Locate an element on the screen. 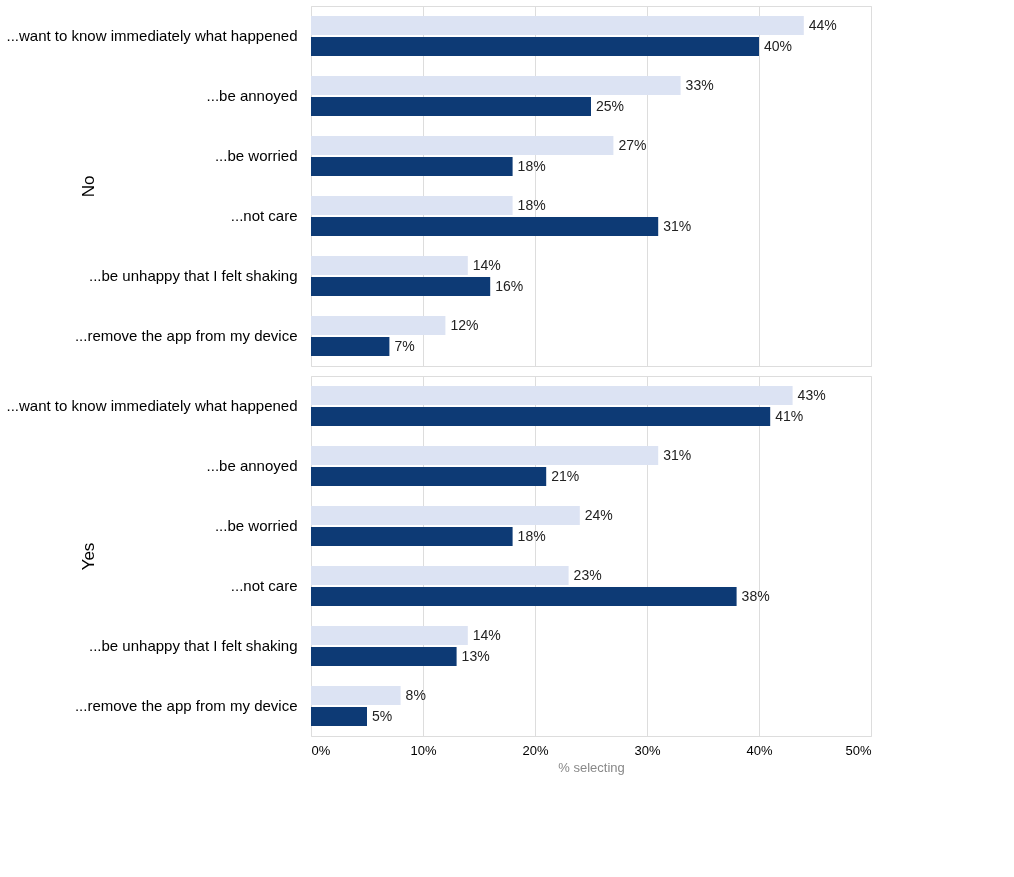 The height and width of the screenshot is (877, 1014). data-label: 25% is located at coordinates (610, 105).